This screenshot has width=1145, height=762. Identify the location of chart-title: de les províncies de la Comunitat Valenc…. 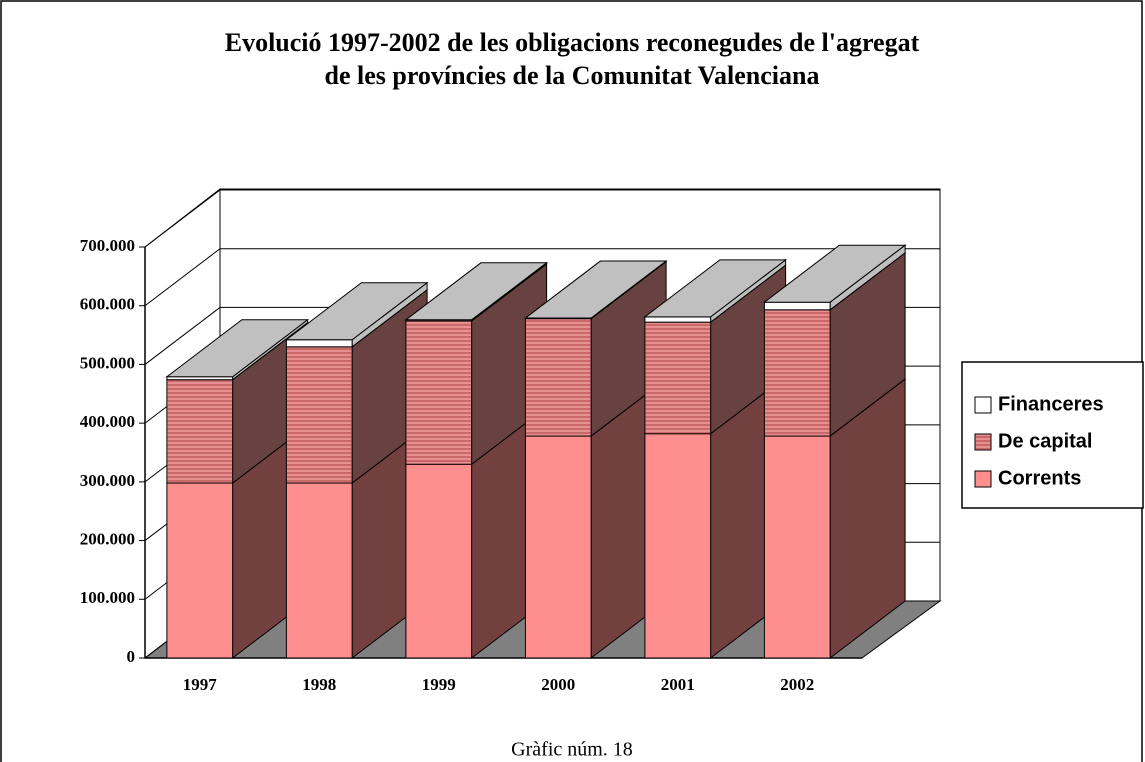
(571, 75).